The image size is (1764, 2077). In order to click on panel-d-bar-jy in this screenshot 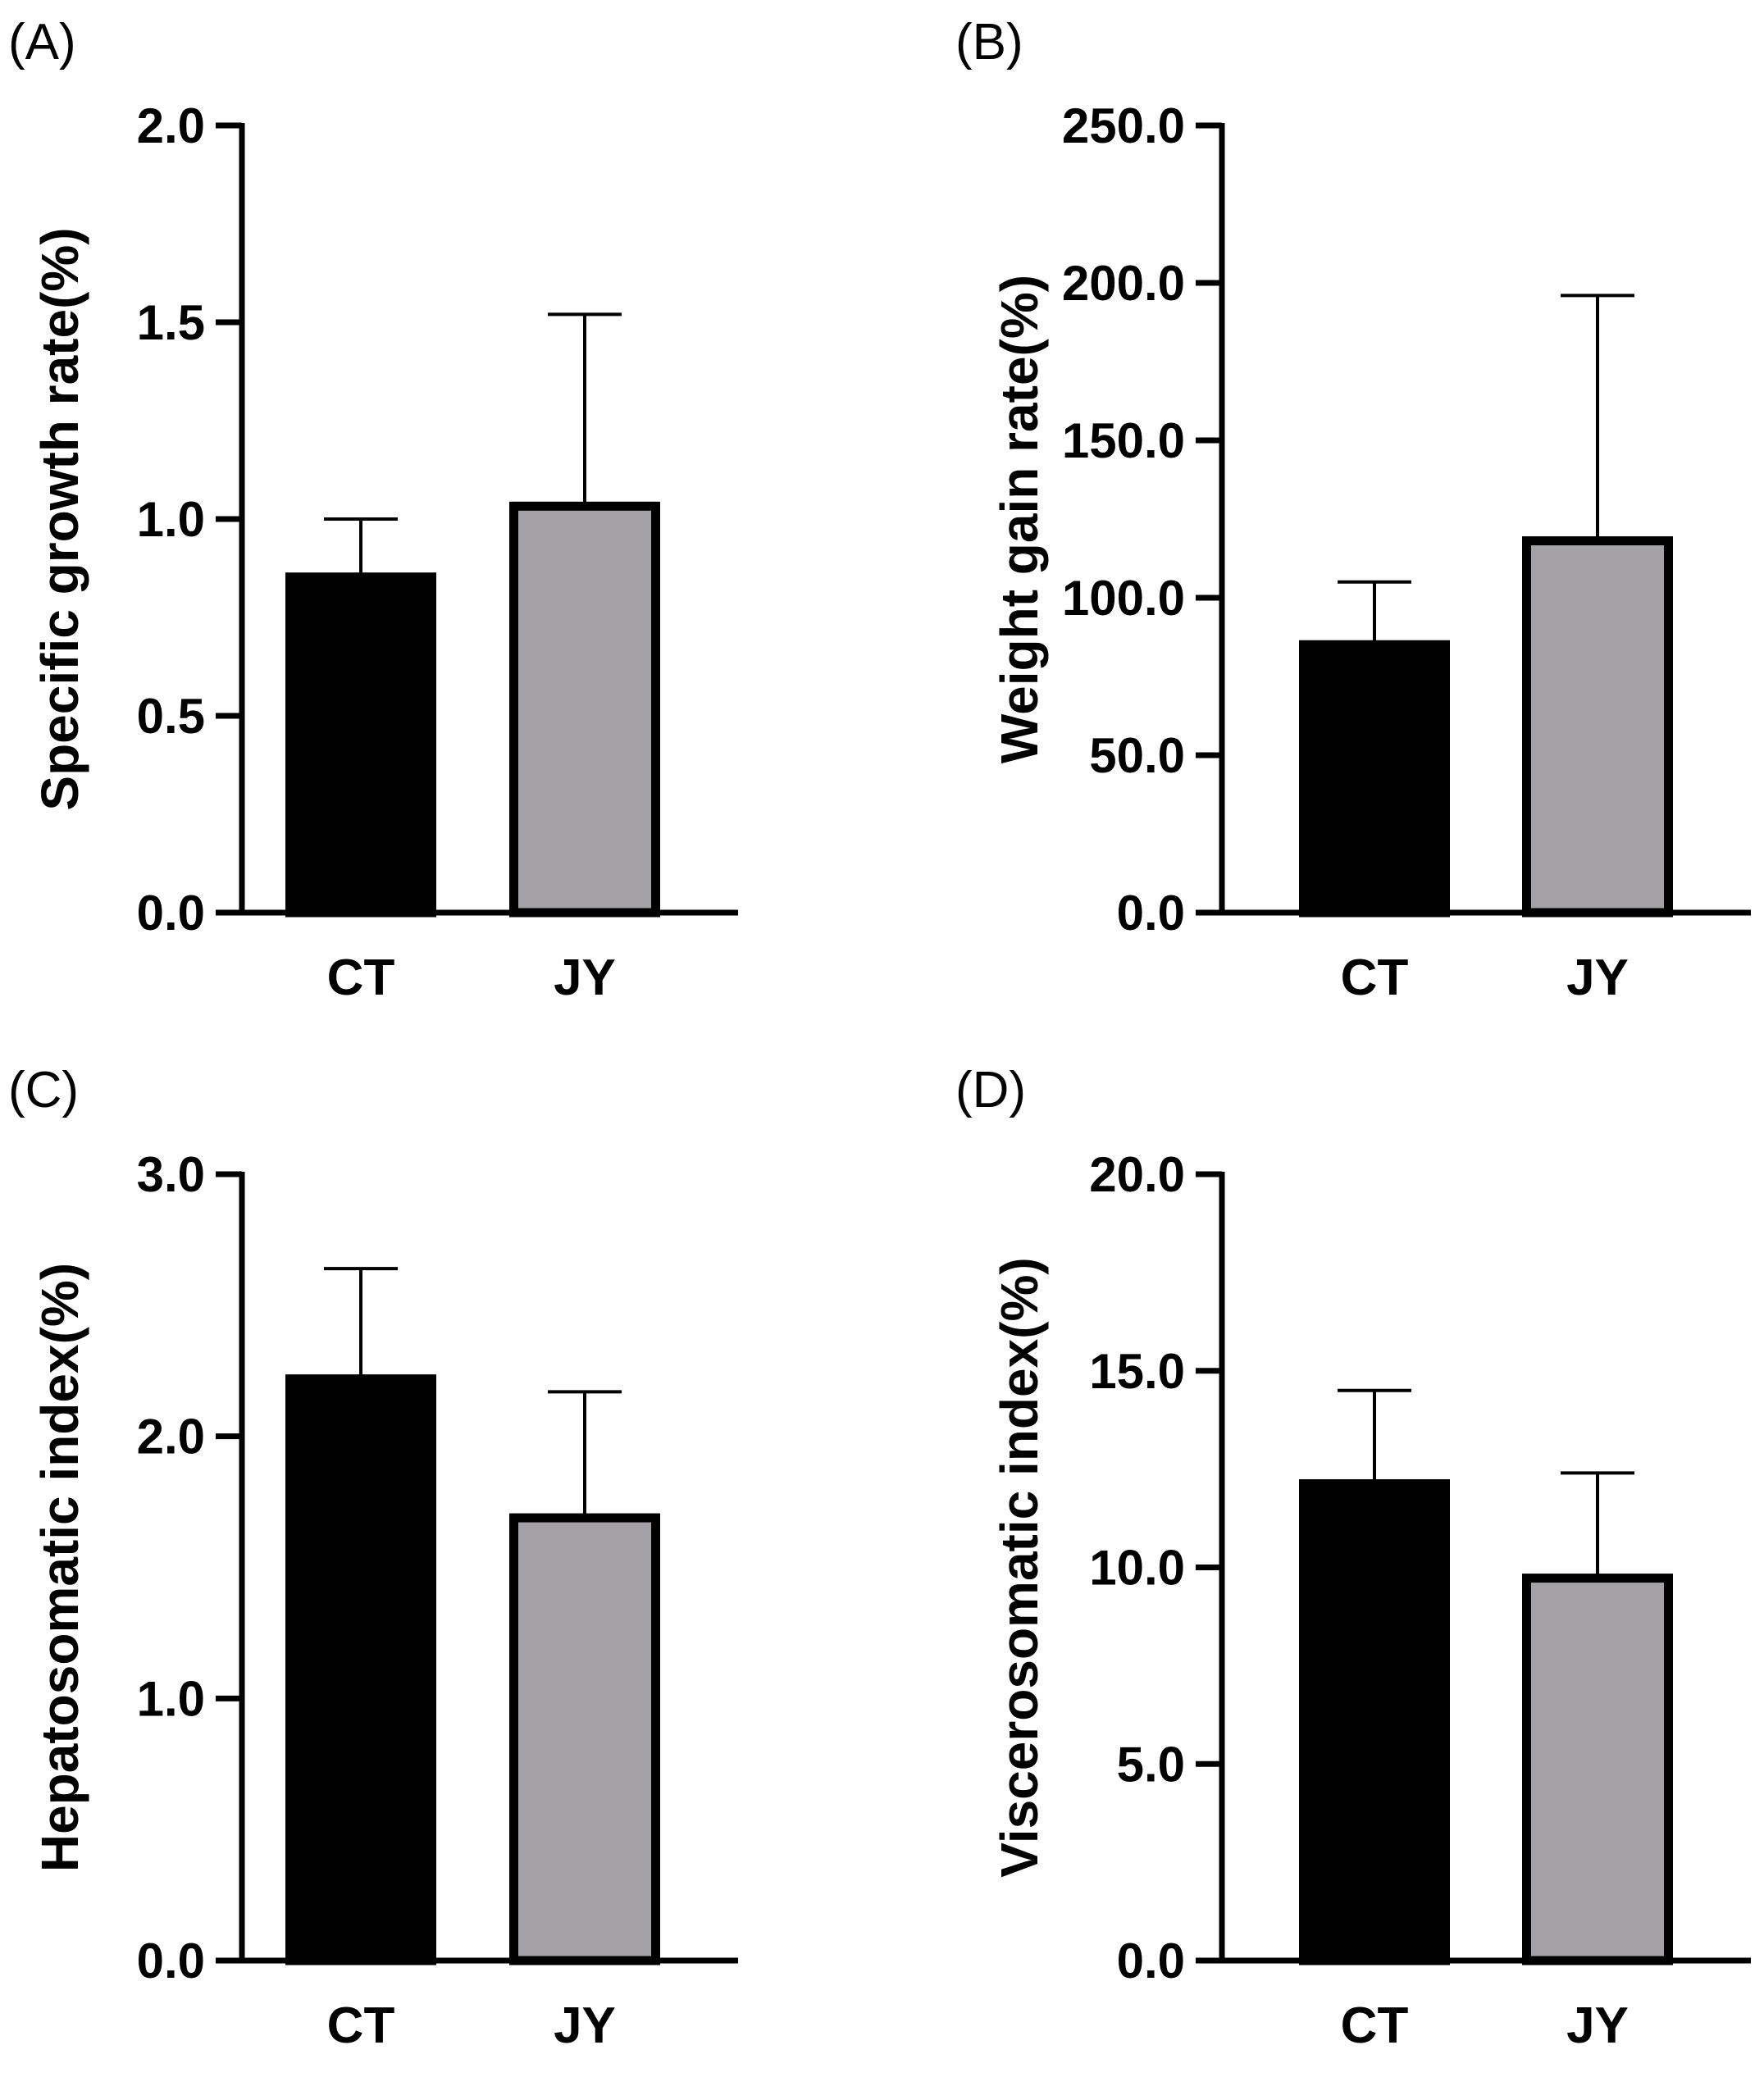, I will do `click(1598, 1770)`.